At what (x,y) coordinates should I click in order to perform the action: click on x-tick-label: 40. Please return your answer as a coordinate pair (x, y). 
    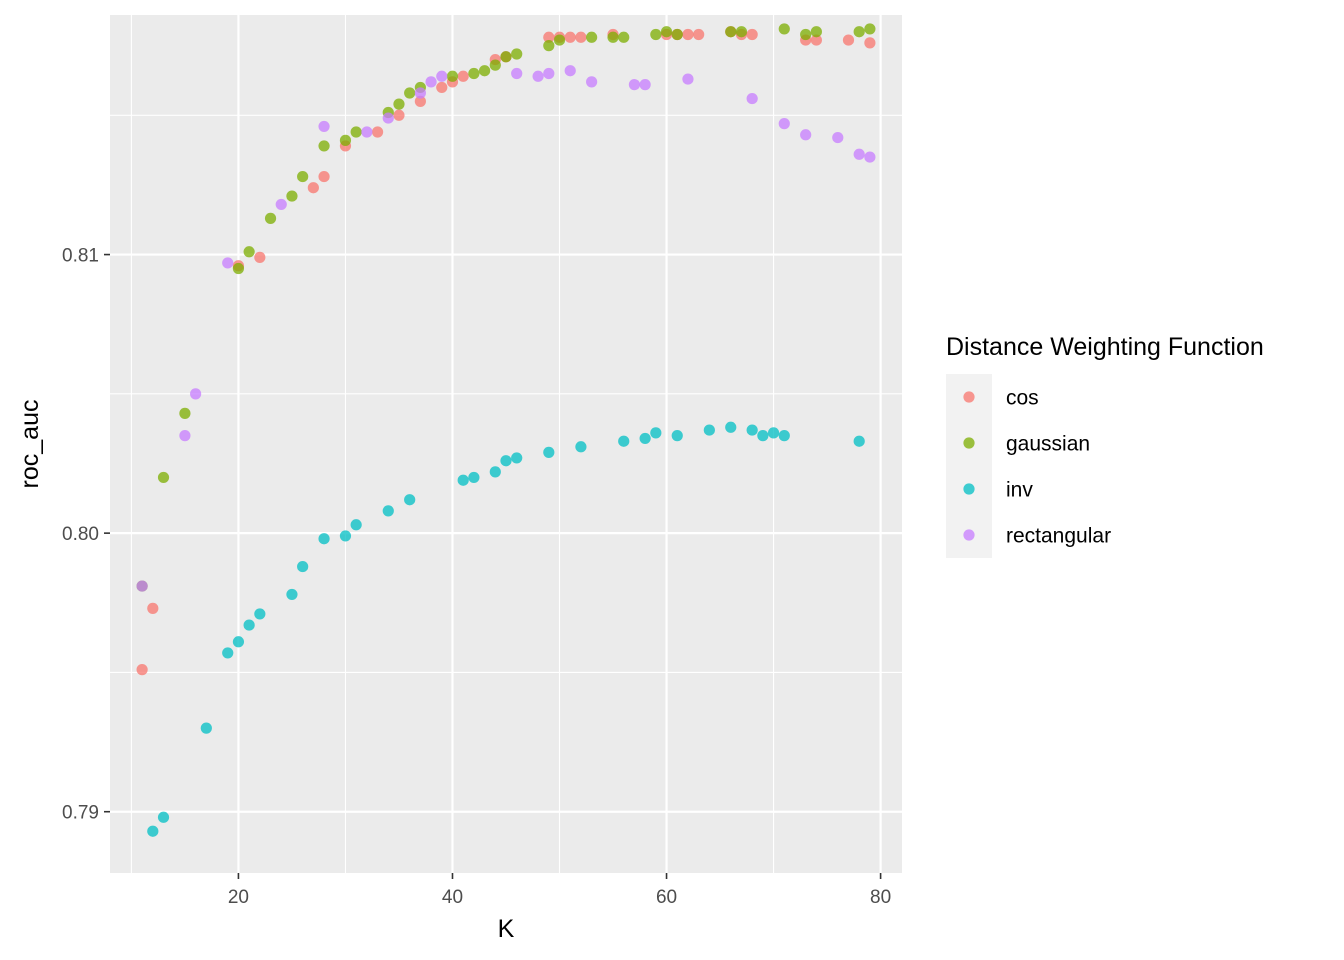
    Looking at the image, I should click on (452, 897).